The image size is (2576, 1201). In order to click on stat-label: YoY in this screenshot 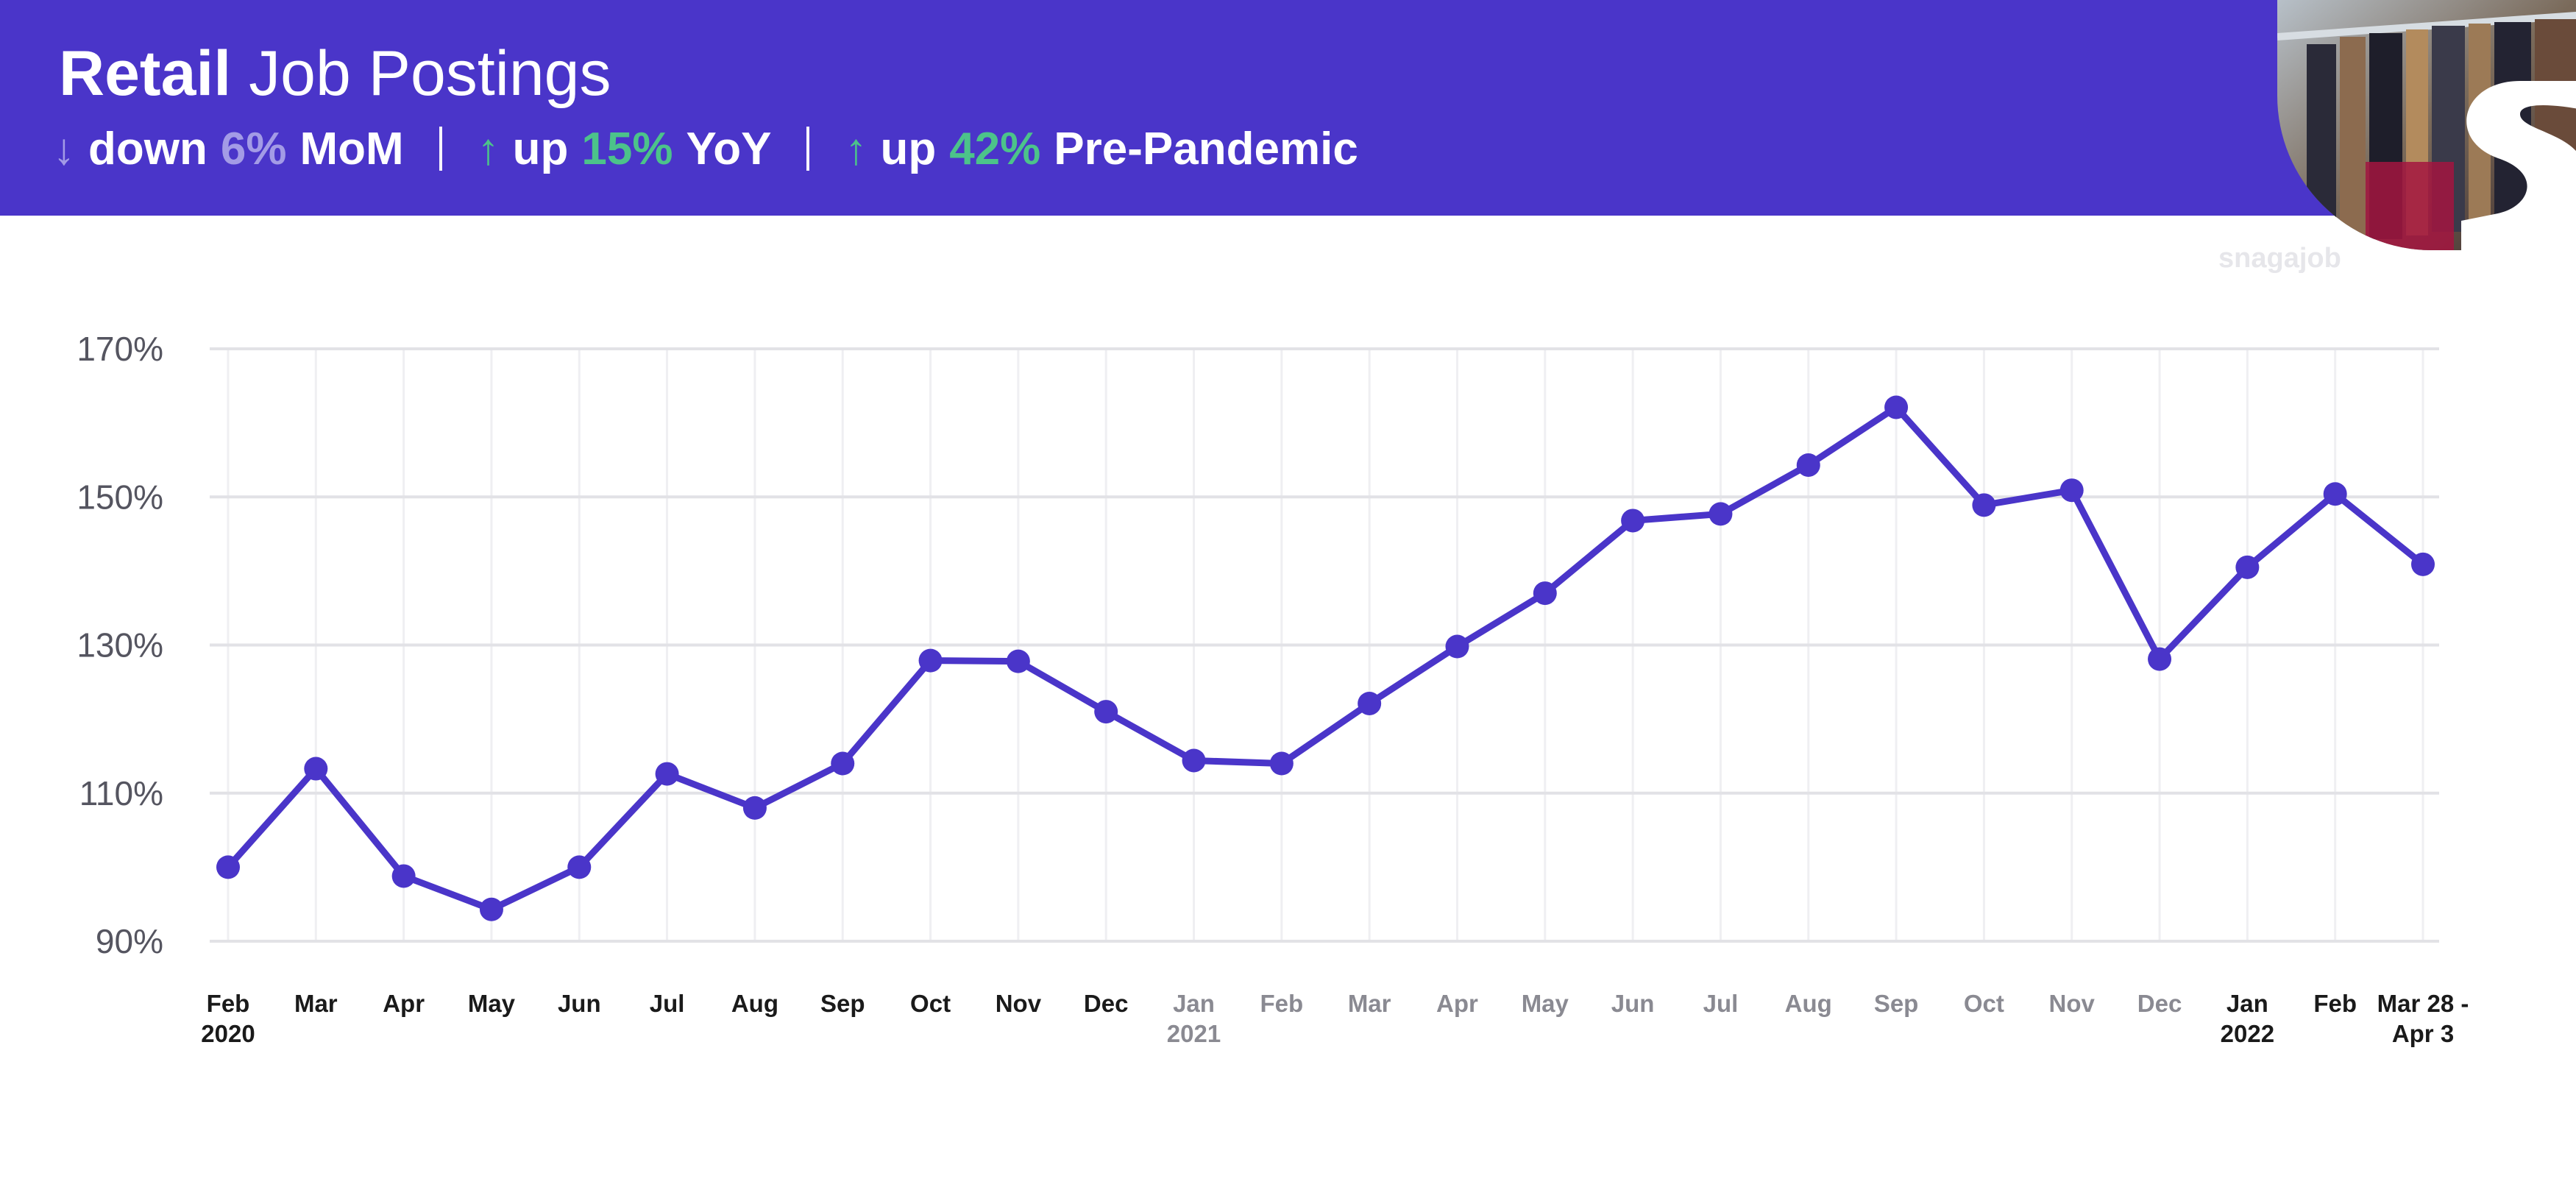, I will do `click(729, 149)`.